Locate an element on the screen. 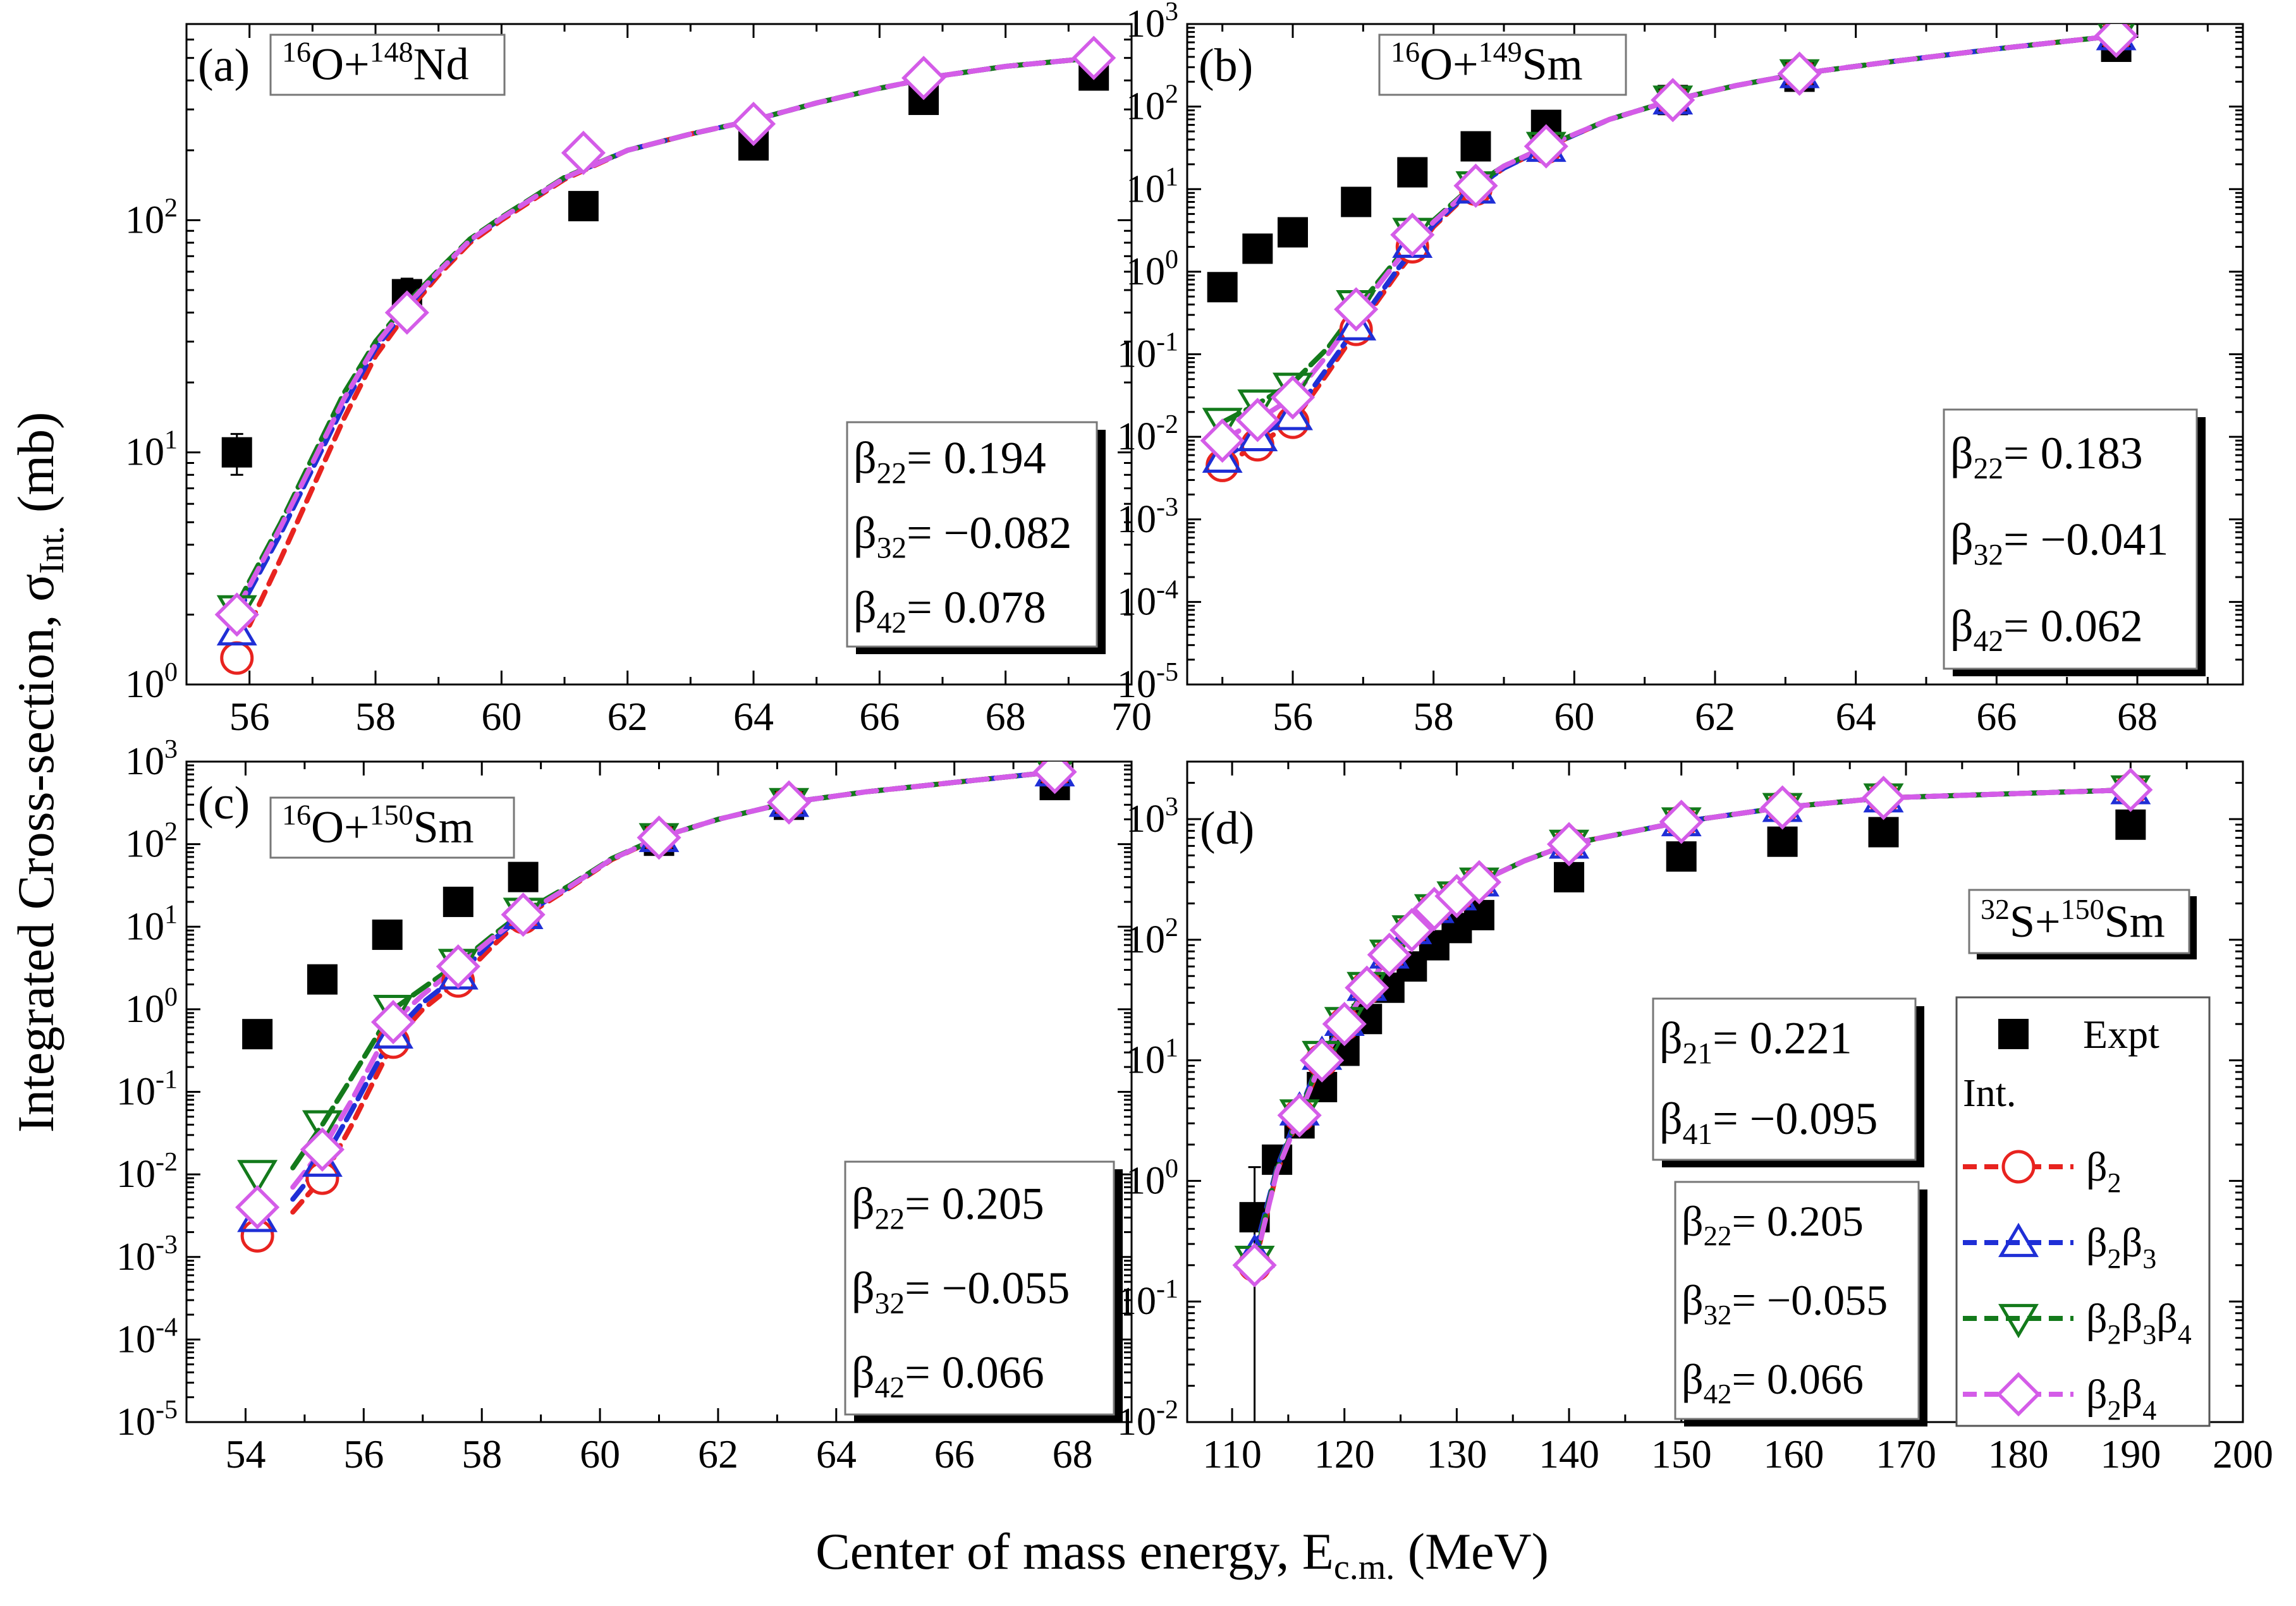 Image resolution: width=2296 pixels, height=1606 pixels. panel-c-deformation-box-beta-symbol: β is located at coordinates (864, 1372).